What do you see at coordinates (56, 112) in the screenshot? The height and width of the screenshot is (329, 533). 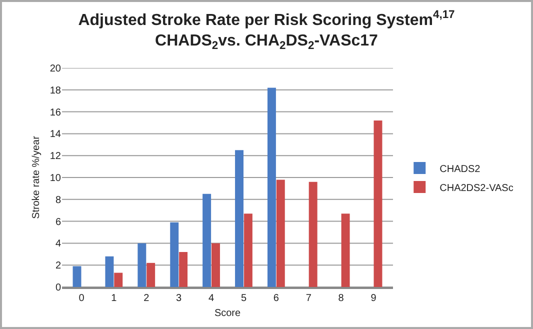 I see `y-tick-label: 16` at bounding box center [56, 112].